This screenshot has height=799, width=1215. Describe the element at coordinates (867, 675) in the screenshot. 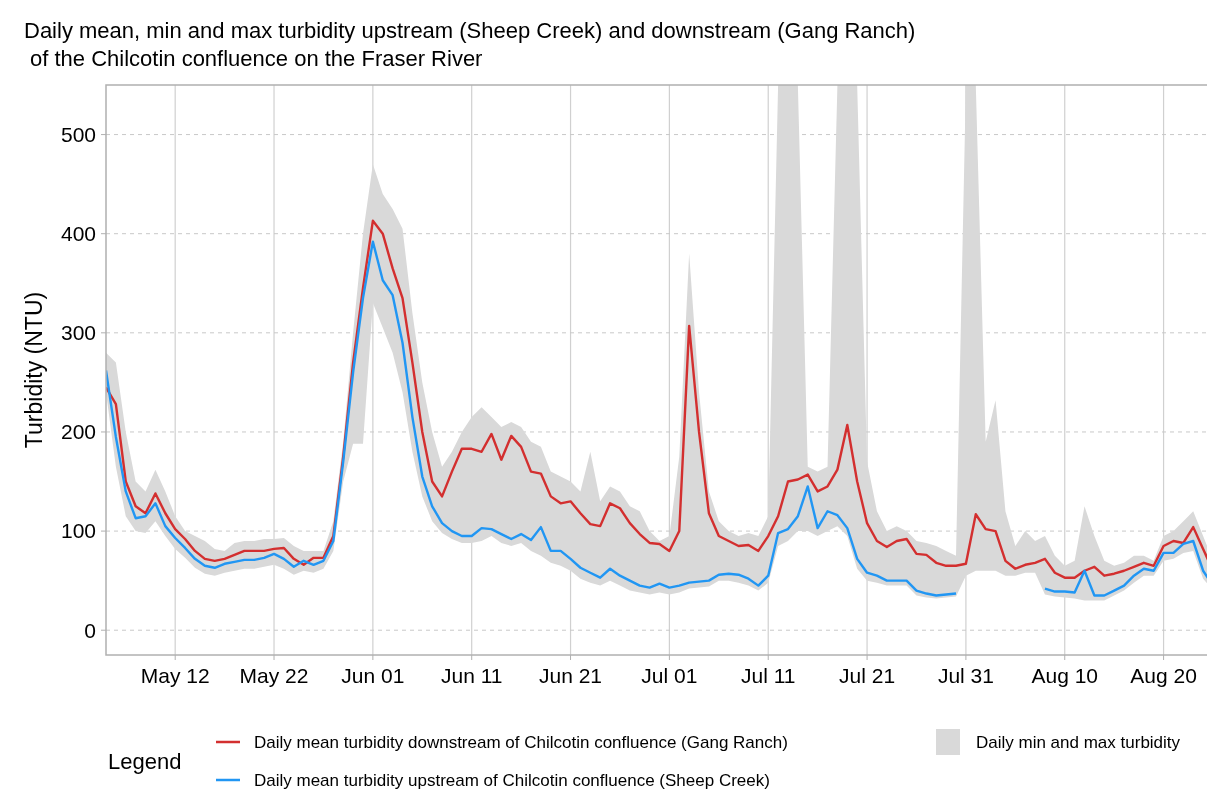

I see `x-tick-label: Jul 21` at that location.